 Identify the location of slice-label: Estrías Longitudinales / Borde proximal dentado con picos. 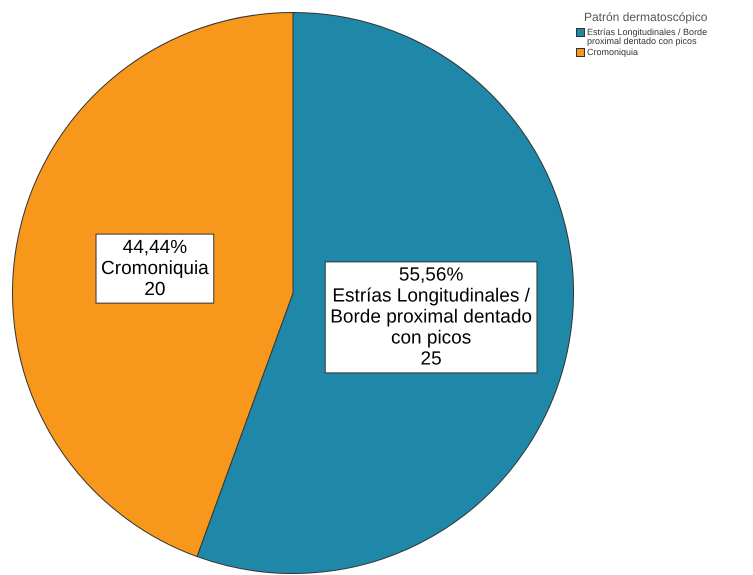
(431, 317).